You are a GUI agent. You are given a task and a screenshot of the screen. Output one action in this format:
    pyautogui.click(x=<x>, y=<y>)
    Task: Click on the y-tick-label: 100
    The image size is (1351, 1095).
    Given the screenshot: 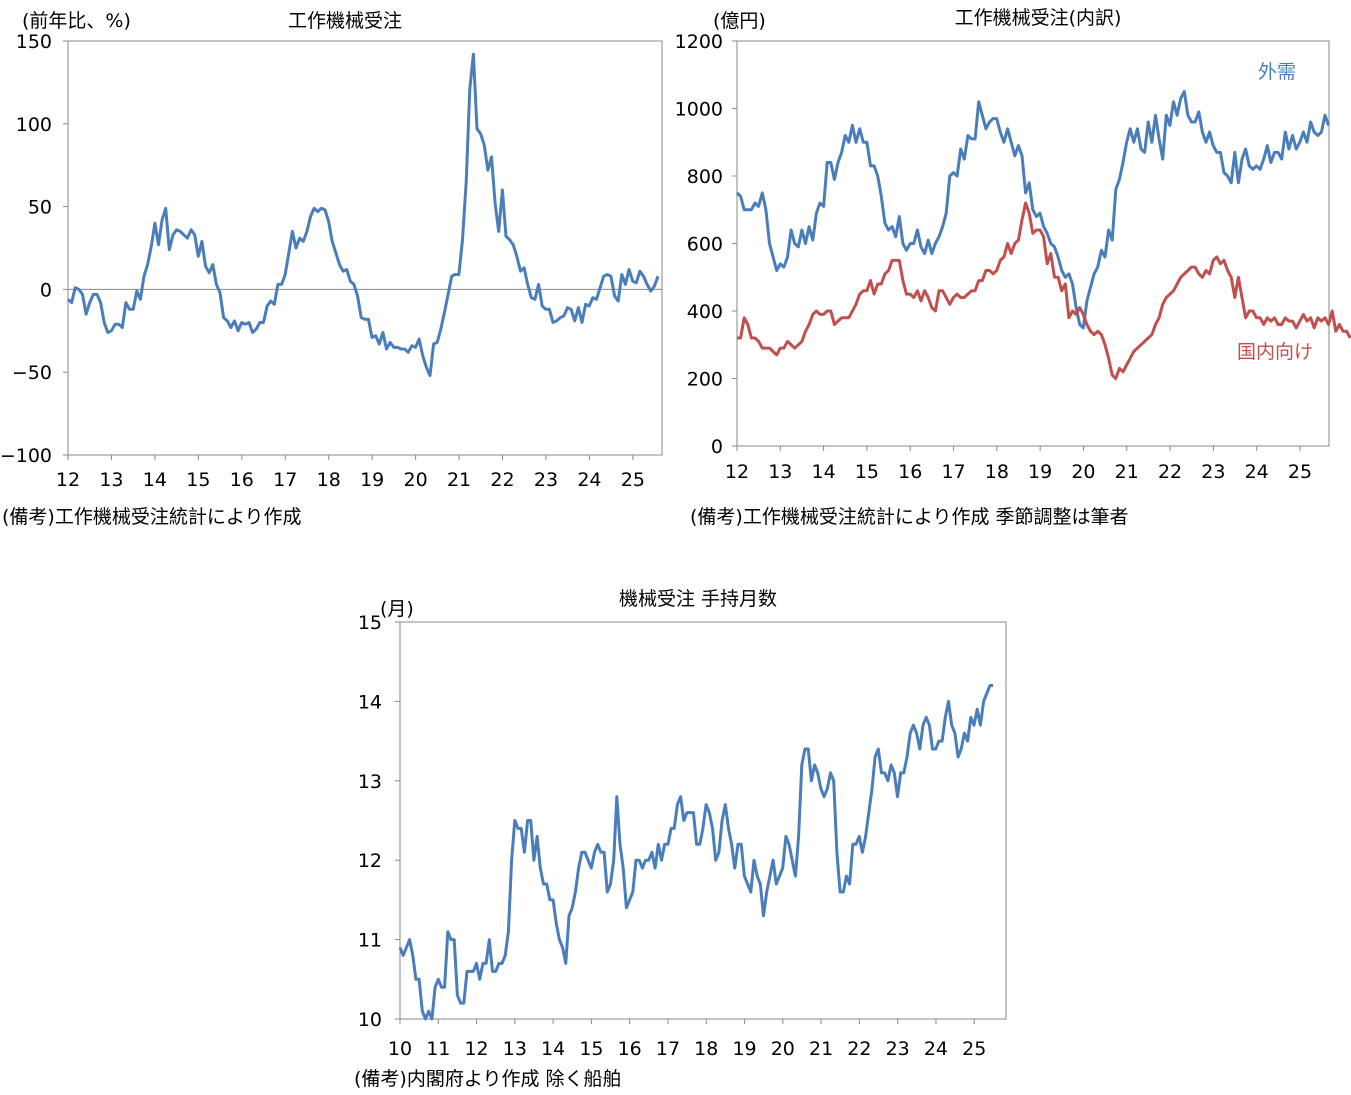 What is the action you would take?
    pyautogui.click(x=34, y=125)
    